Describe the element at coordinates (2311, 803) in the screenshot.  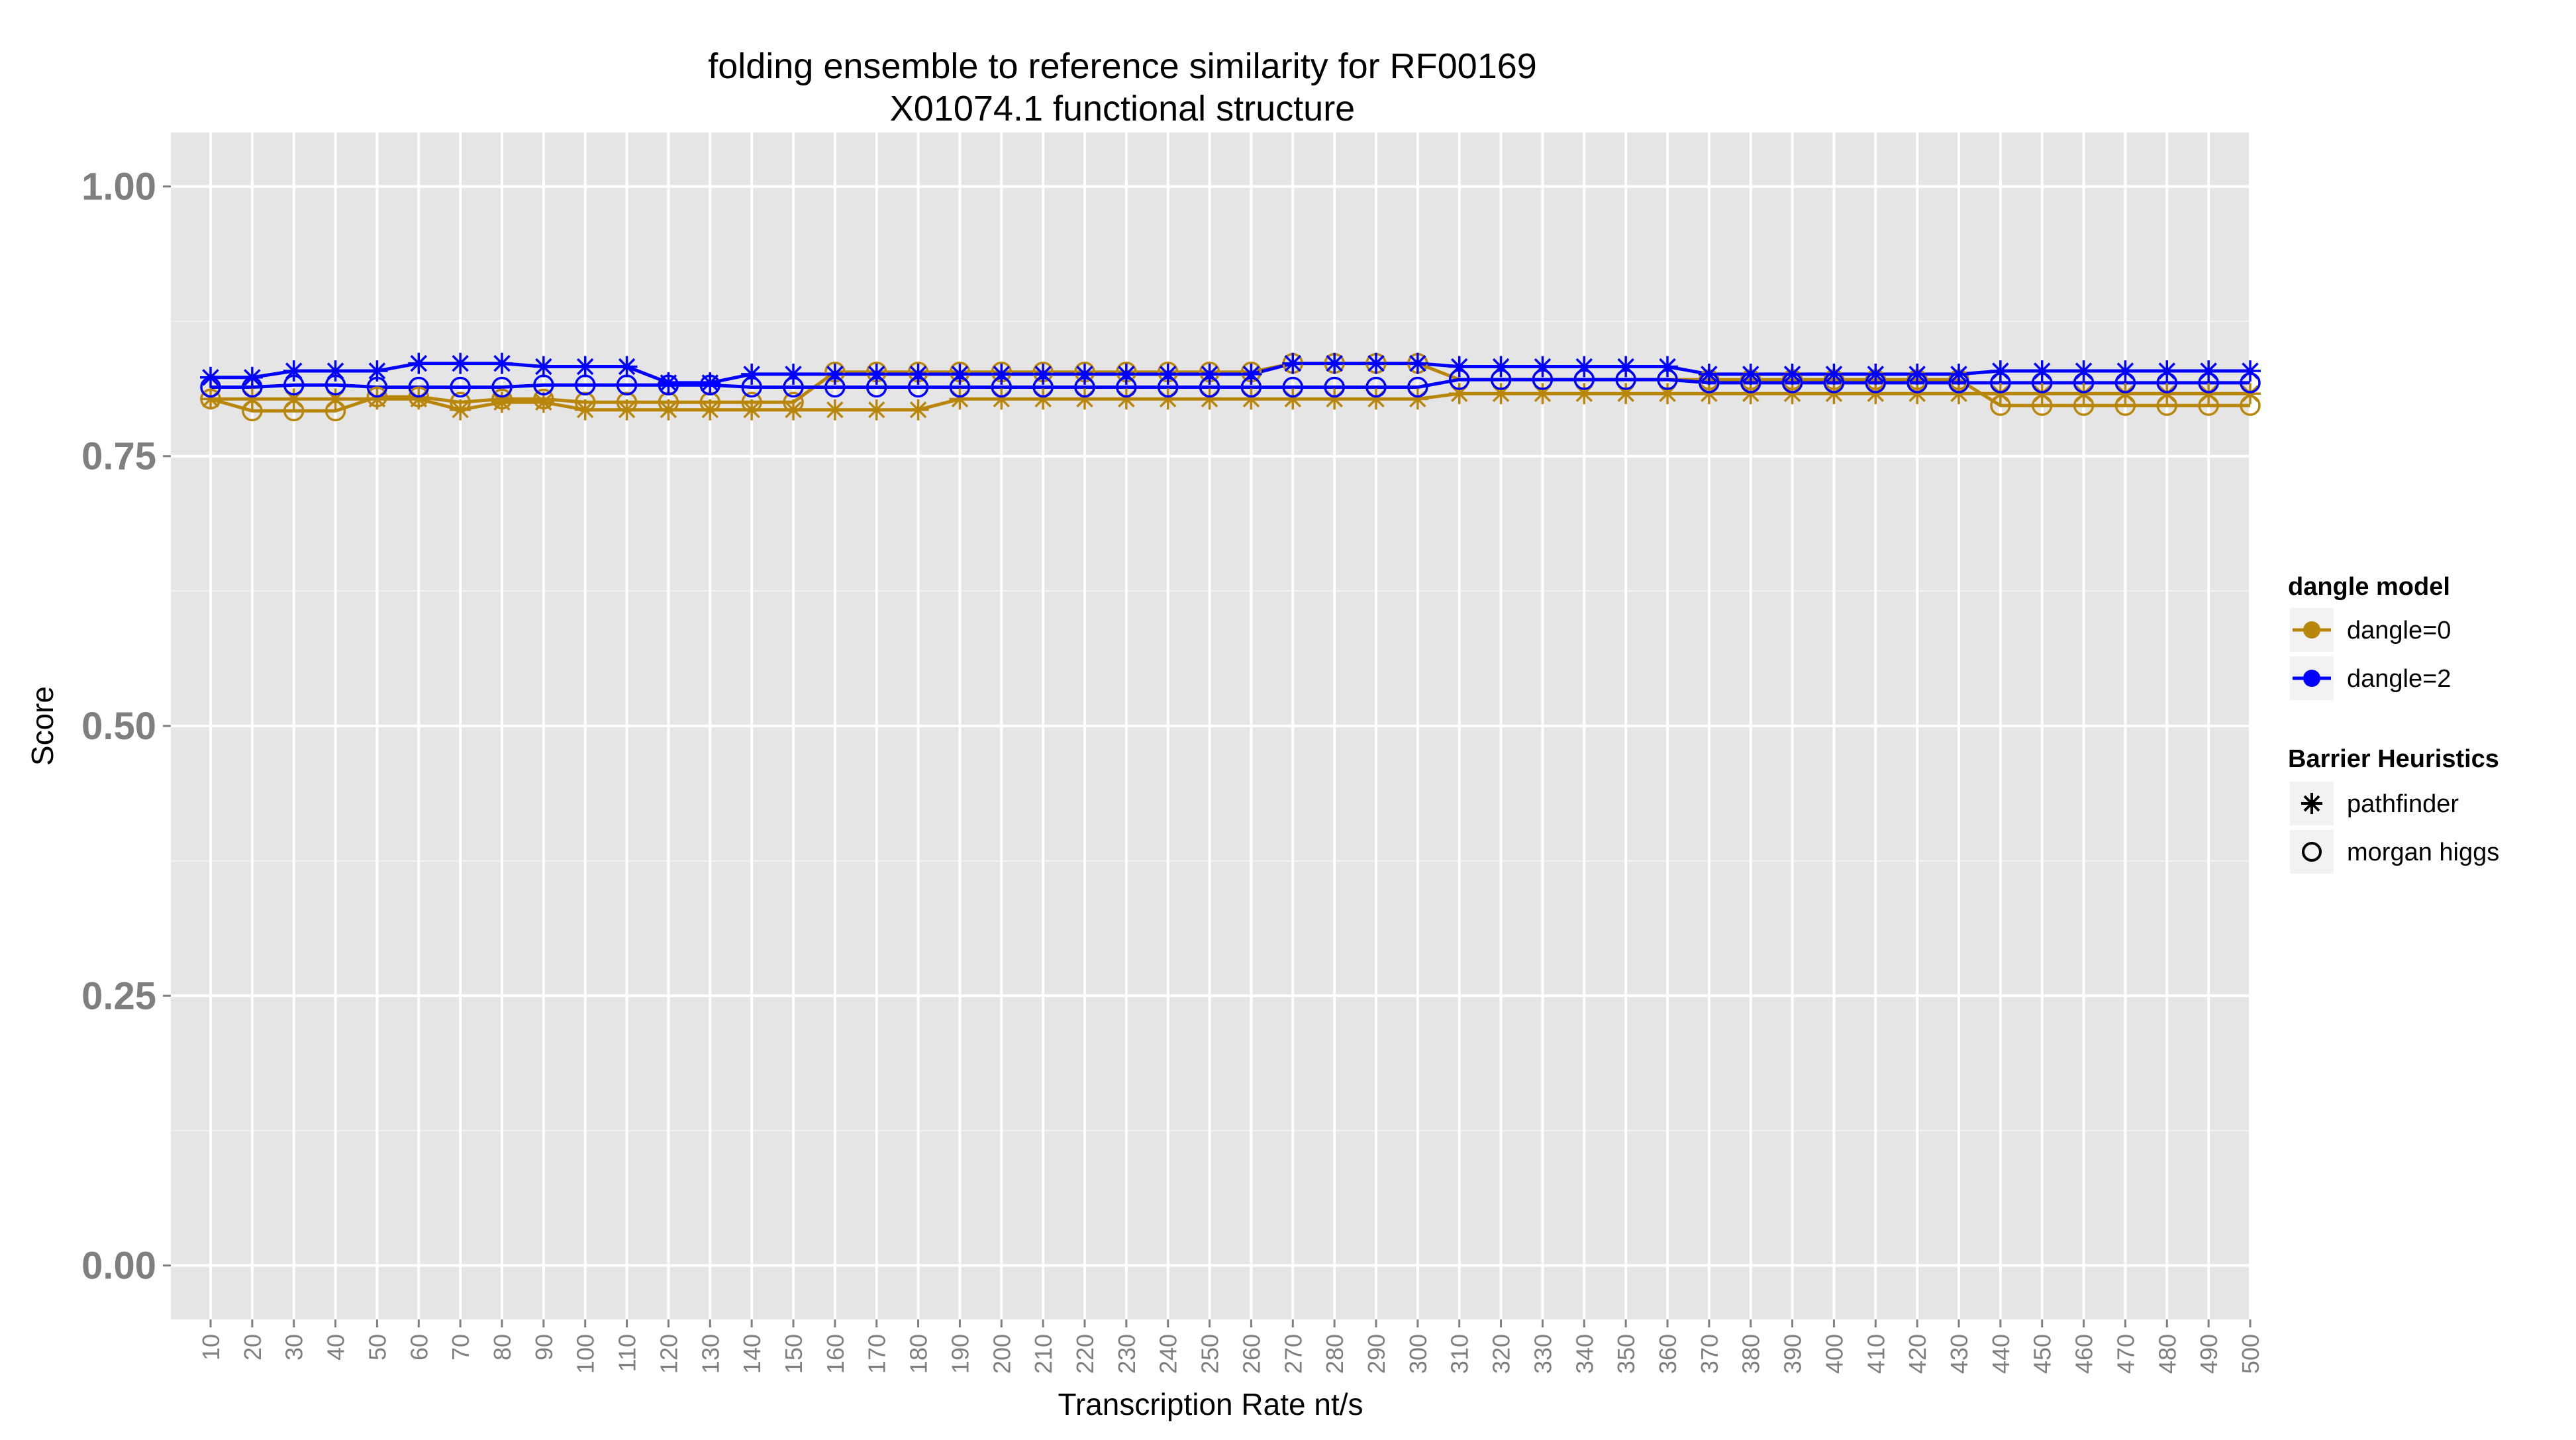
I see `legend-asterisk-icon` at that location.